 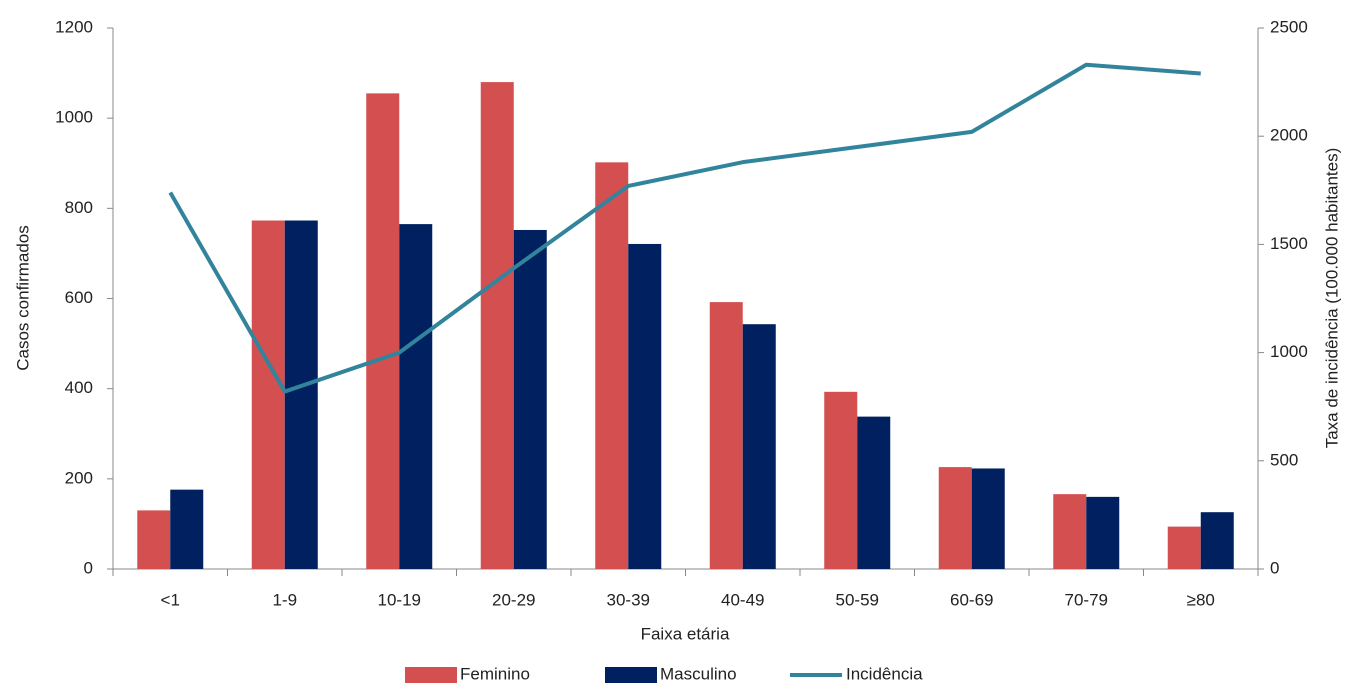 I want to click on x-tick-label: 60-69, so click(x=971, y=599).